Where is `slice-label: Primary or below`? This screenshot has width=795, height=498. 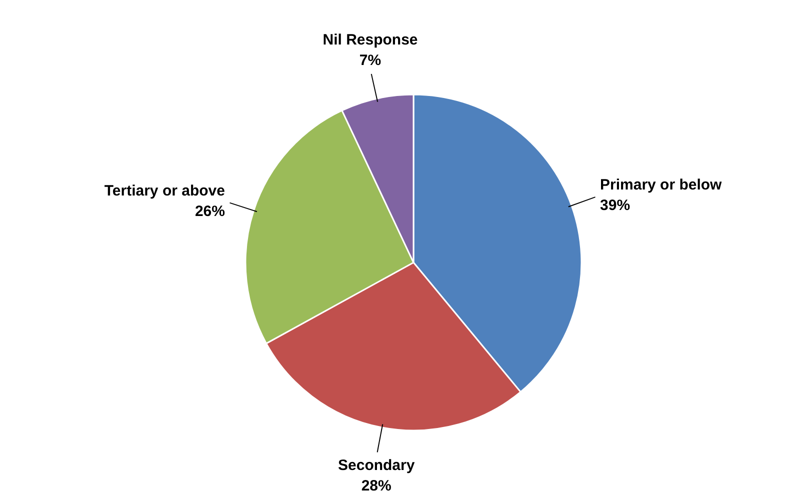 slice-label: Primary or below is located at coordinates (661, 185).